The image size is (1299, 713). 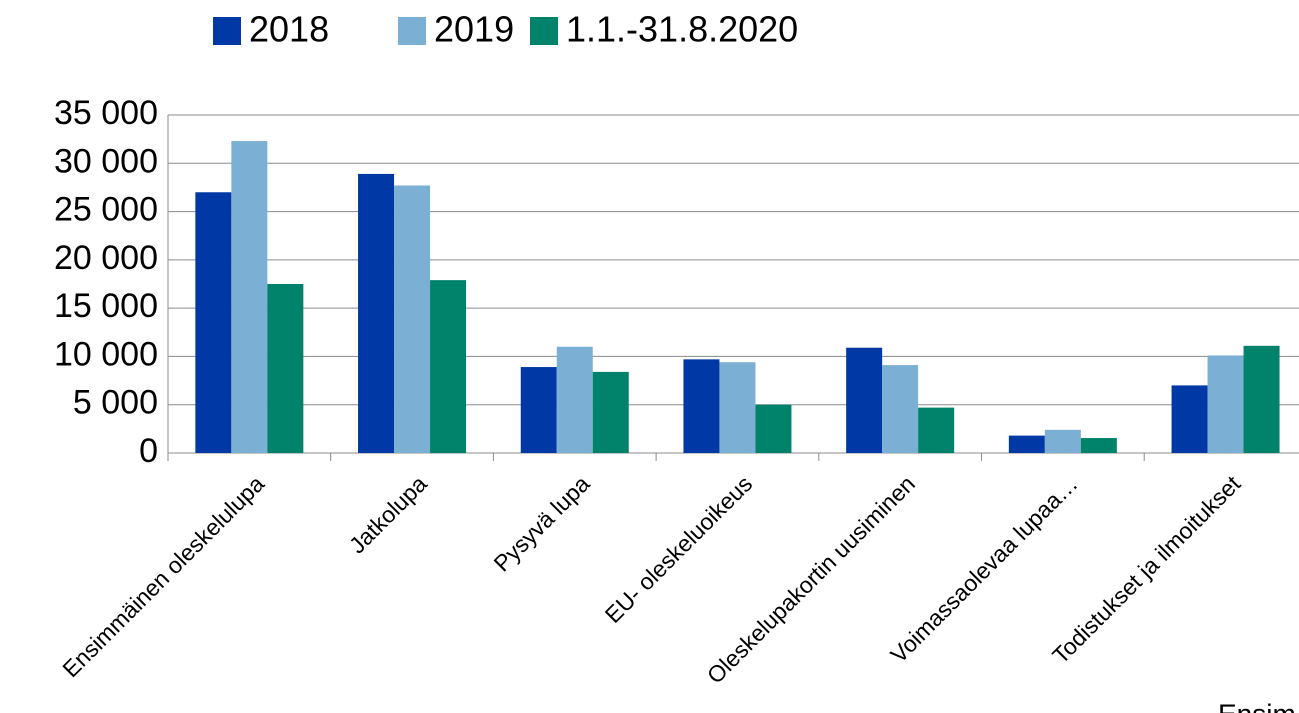 I want to click on x-tick-label: Pysyvä lupa, so click(x=542, y=523).